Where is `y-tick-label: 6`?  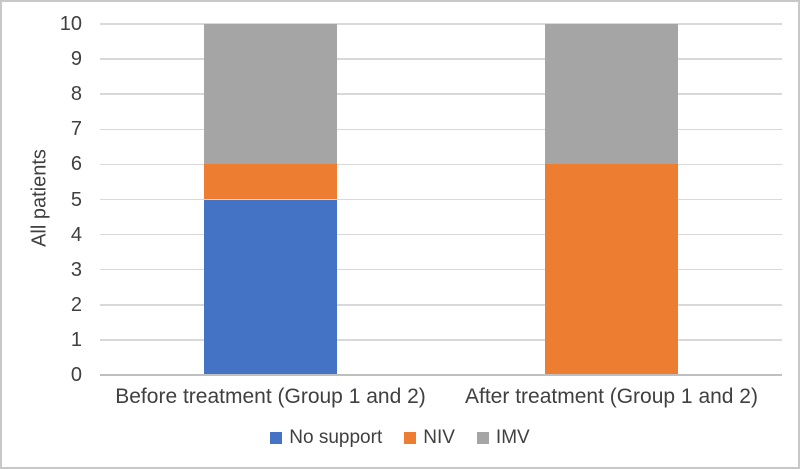
y-tick-label: 6 is located at coordinates (76, 164).